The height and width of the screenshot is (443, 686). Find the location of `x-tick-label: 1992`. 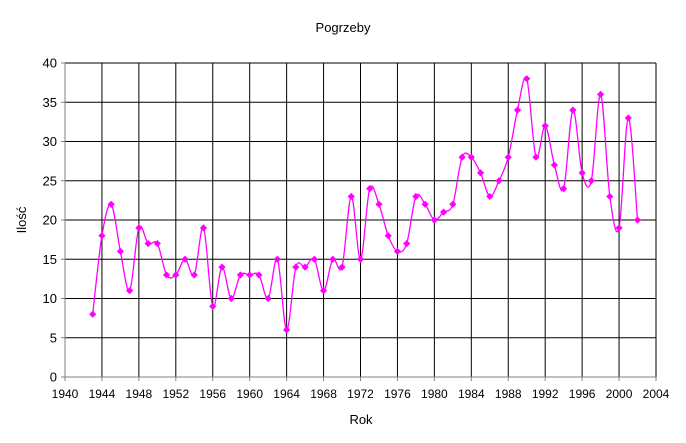

x-tick-label: 1992 is located at coordinates (545, 394).